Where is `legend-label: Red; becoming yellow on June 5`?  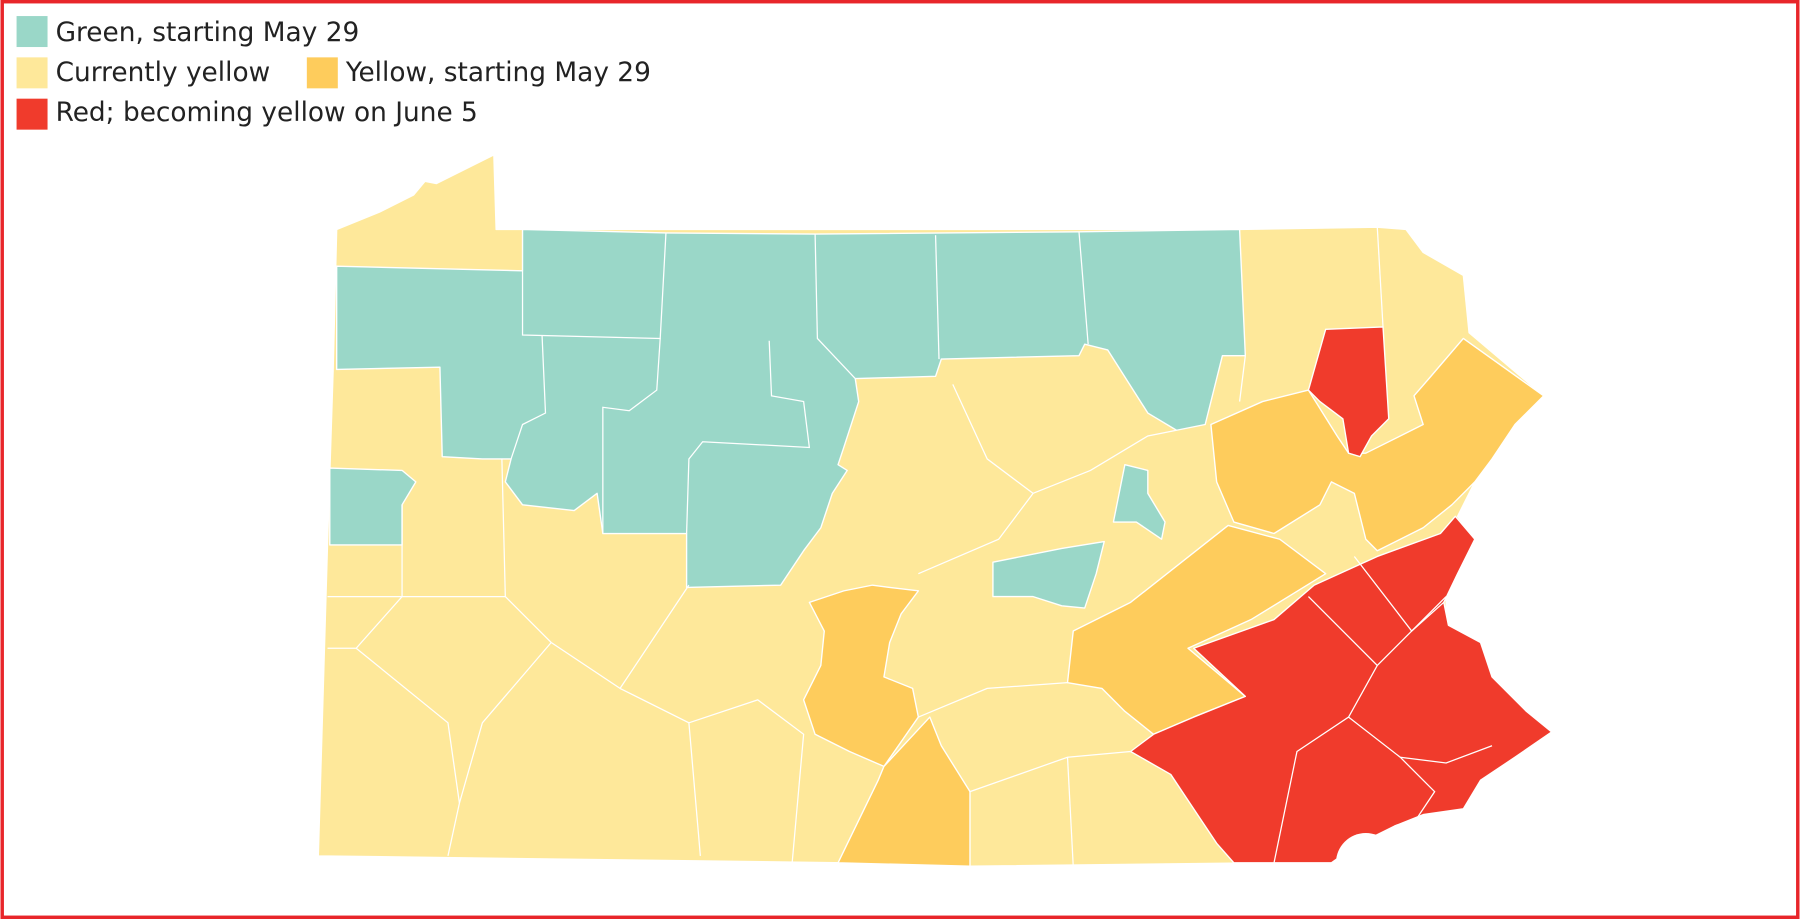 legend-label: Red; becoming yellow on June 5 is located at coordinates (267, 113).